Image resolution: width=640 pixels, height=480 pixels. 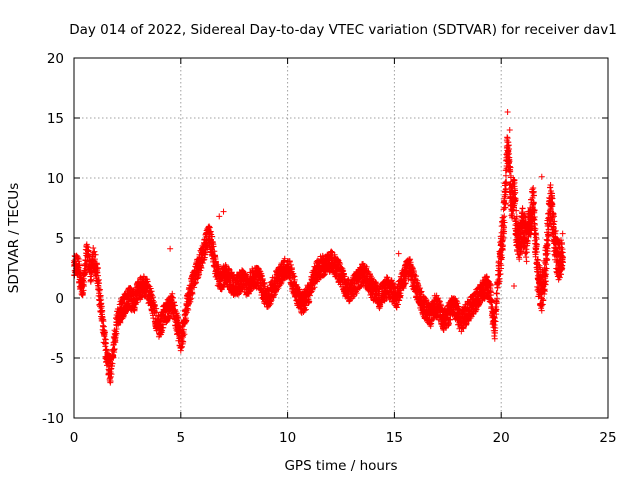 What do you see at coordinates (14, 238) in the screenshot?
I see `y-axis-label: SDTVAR / TECUs` at bounding box center [14, 238].